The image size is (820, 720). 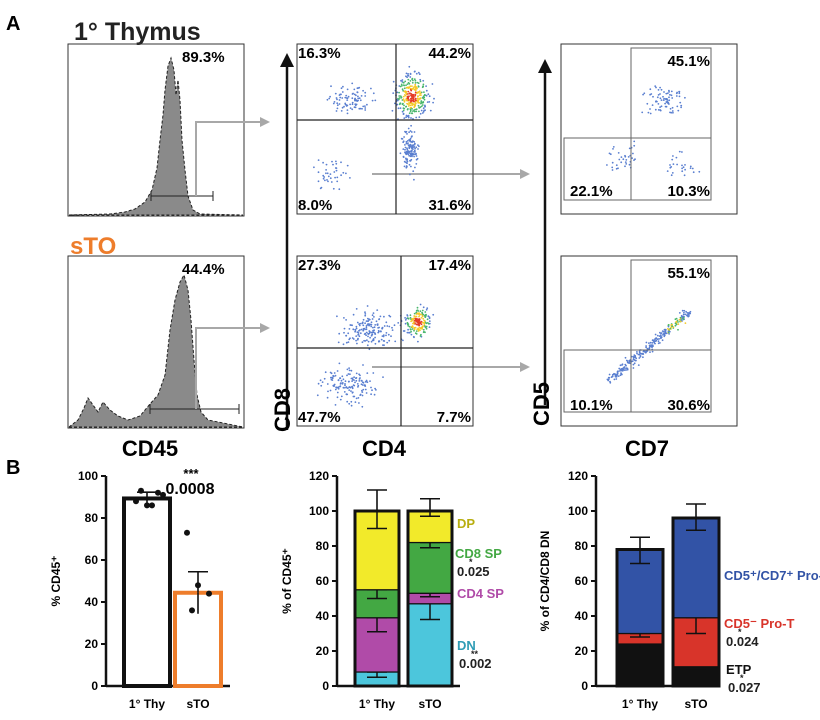 I want to click on quadrant-ul-thymus: 16.3%, so click(x=319, y=53).